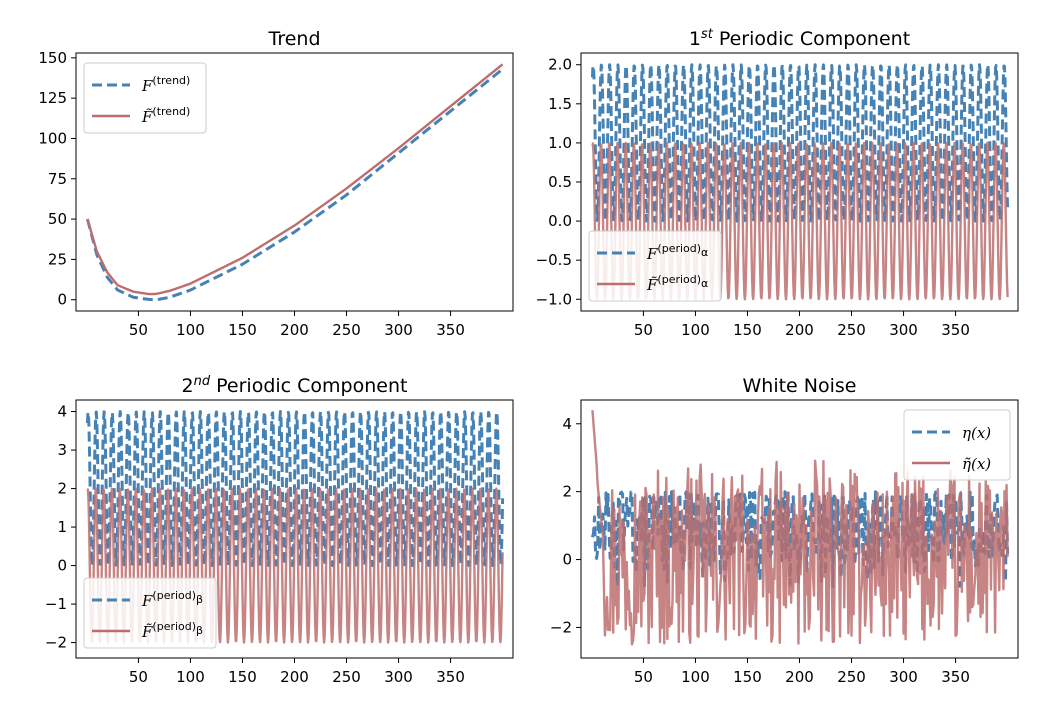 Image resolution: width=1040 pixels, height=715 pixels. I want to click on legend-label: F̃(period)β, so click(172, 630).